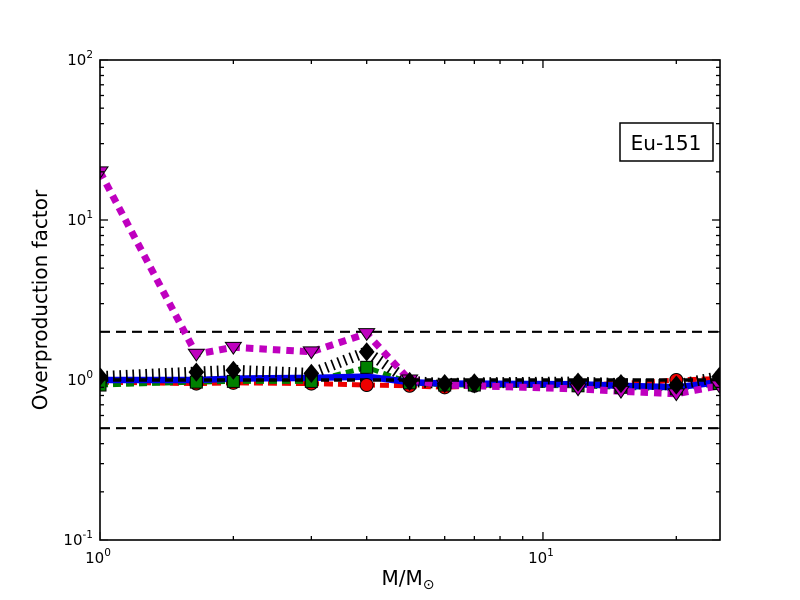 The width and height of the screenshot is (800, 600). What do you see at coordinates (98, 557) in the screenshot?
I see `x-tick-label-0: 10⁰` at bounding box center [98, 557].